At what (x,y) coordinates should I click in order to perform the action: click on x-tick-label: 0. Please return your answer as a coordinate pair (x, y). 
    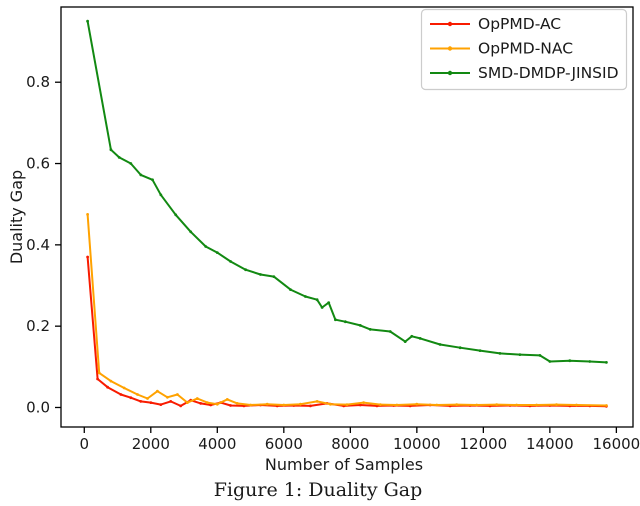
    Looking at the image, I should click on (85, 444).